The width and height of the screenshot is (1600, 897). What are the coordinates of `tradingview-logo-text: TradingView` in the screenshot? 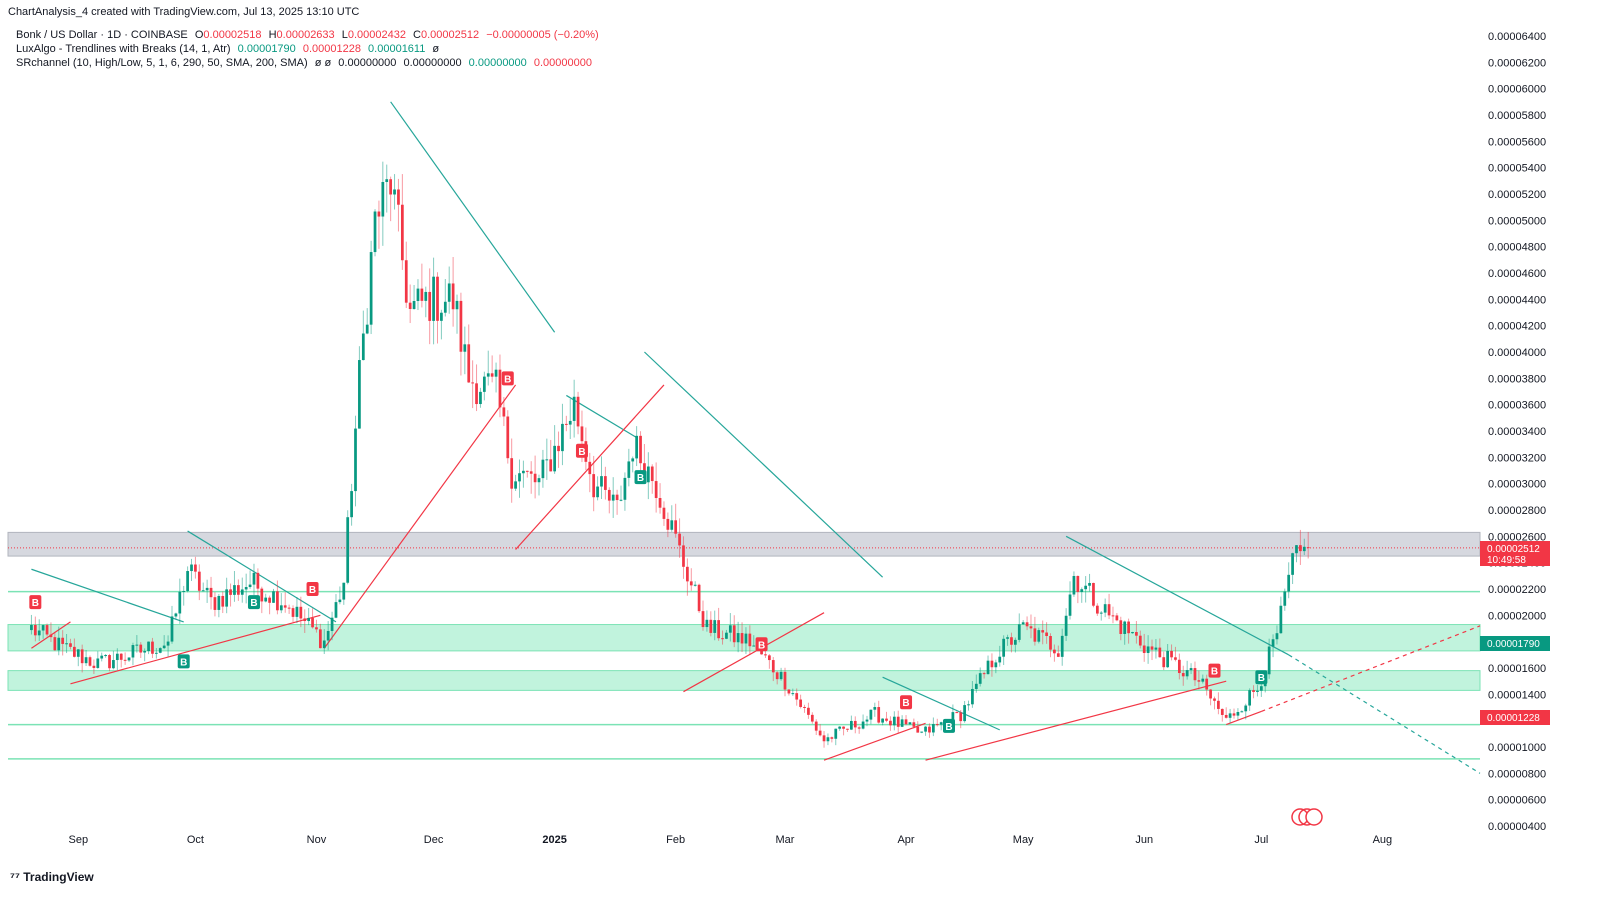 It's located at (58, 877).